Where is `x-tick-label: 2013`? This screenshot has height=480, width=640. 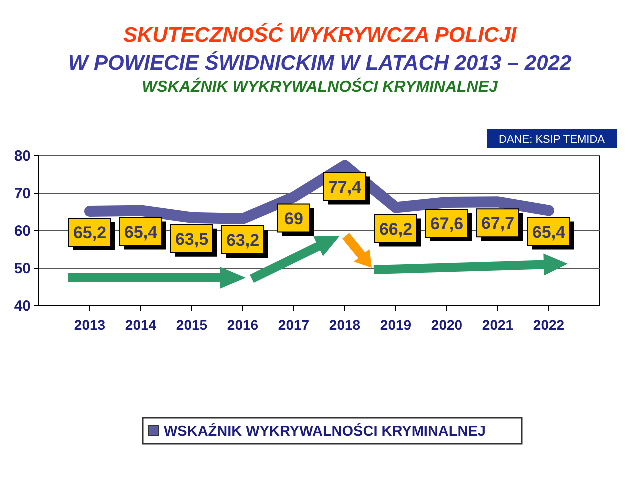 x-tick-label: 2013 is located at coordinates (90, 325).